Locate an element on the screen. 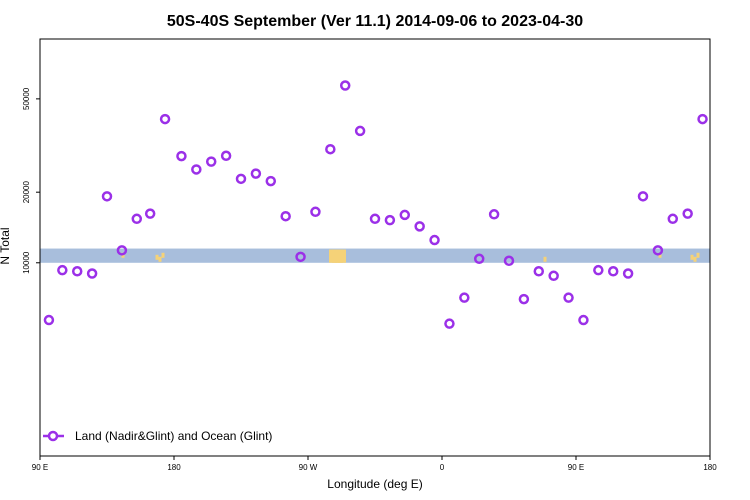 The width and height of the screenshot is (750, 500). y-axis-label: N Total is located at coordinates (6, 245).